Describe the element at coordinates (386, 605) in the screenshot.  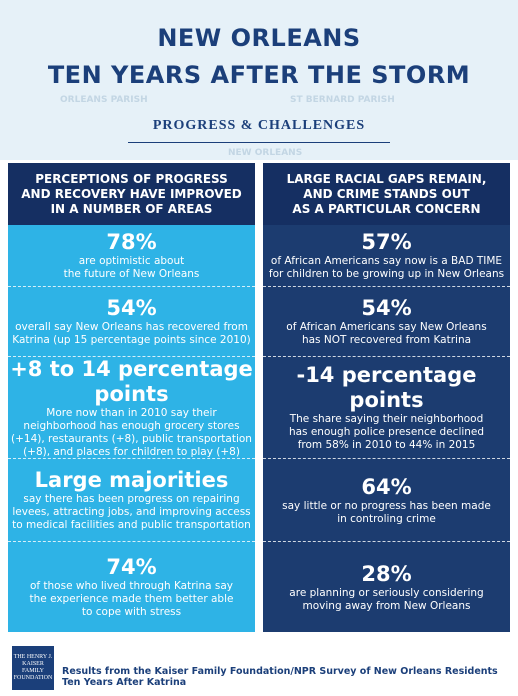
I see `description-line: moving away from New Orleans` at that location.